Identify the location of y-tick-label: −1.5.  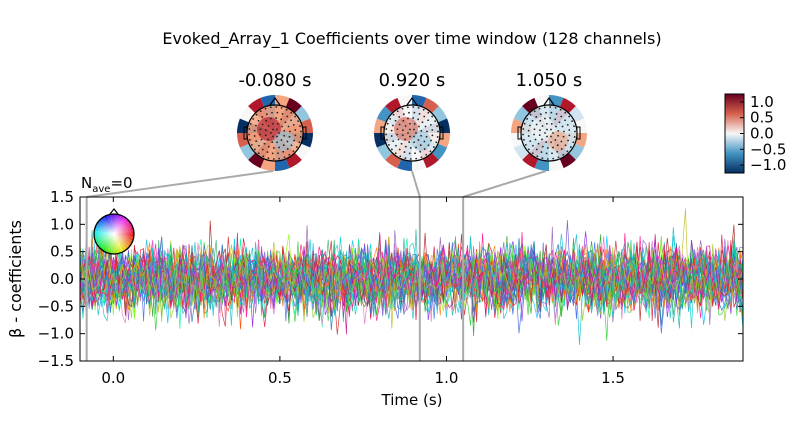
(56, 361).